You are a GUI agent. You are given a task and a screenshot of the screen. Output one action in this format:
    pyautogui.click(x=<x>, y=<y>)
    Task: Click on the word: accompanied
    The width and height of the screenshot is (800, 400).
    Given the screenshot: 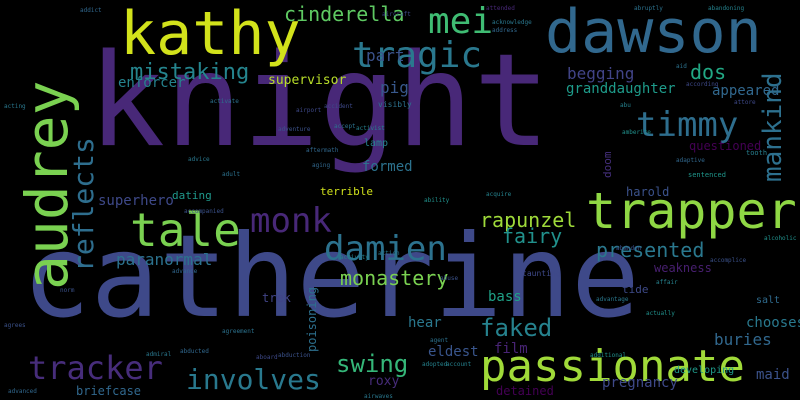 What is the action you would take?
    pyautogui.click(x=204, y=211)
    